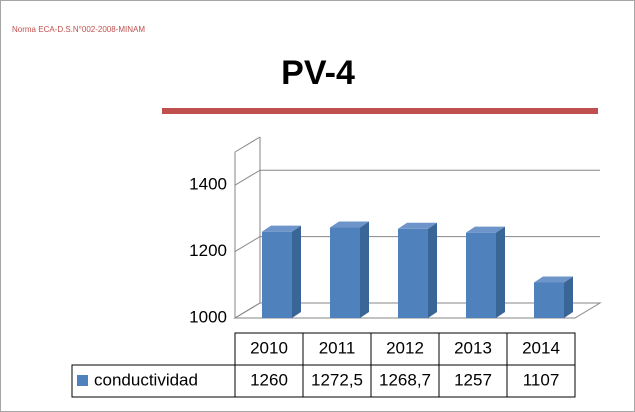 This screenshot has width=635, height=412. Describe the element at coordinates (473, 347) in the screenshot. I see `x-tick-label: 2013` at that location.